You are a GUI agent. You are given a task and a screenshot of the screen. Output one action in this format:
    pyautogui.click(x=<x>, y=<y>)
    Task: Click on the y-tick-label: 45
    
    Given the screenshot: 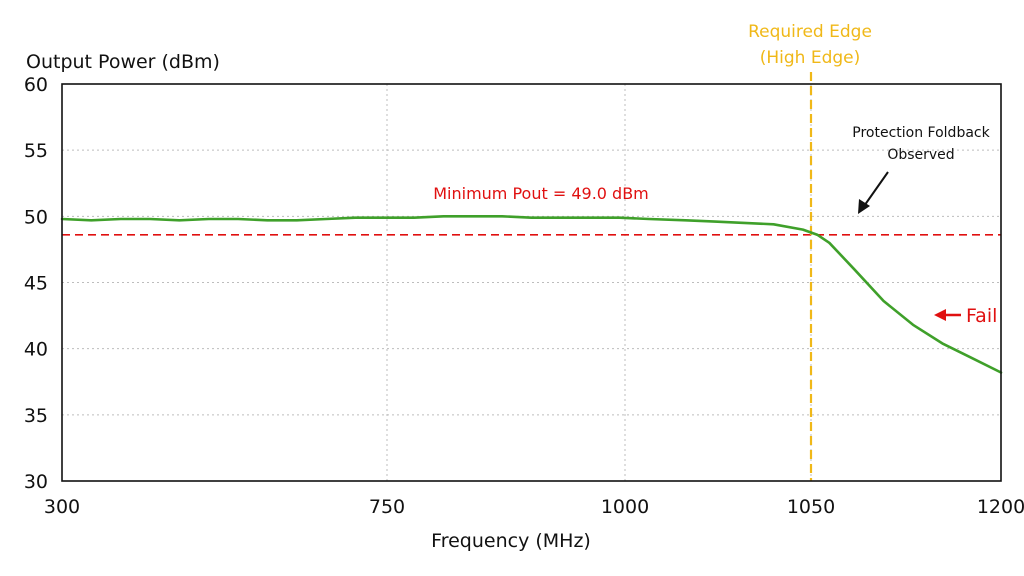 What is the action you would take?
    pyautogui.click(x=36, y=284)
    